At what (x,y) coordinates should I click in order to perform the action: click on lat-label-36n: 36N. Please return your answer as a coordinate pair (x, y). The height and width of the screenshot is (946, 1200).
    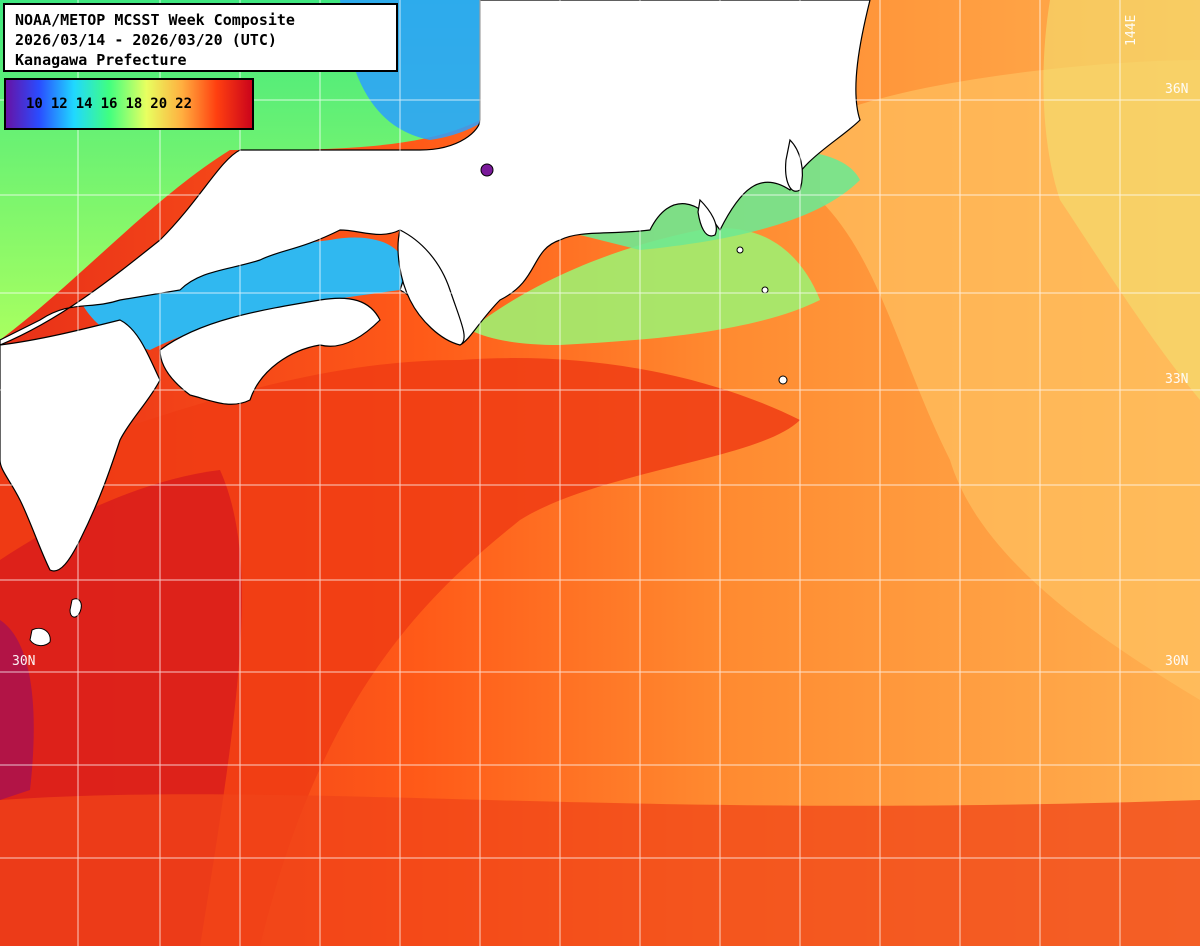
    Looking at the image, I should click on (1177, 89).